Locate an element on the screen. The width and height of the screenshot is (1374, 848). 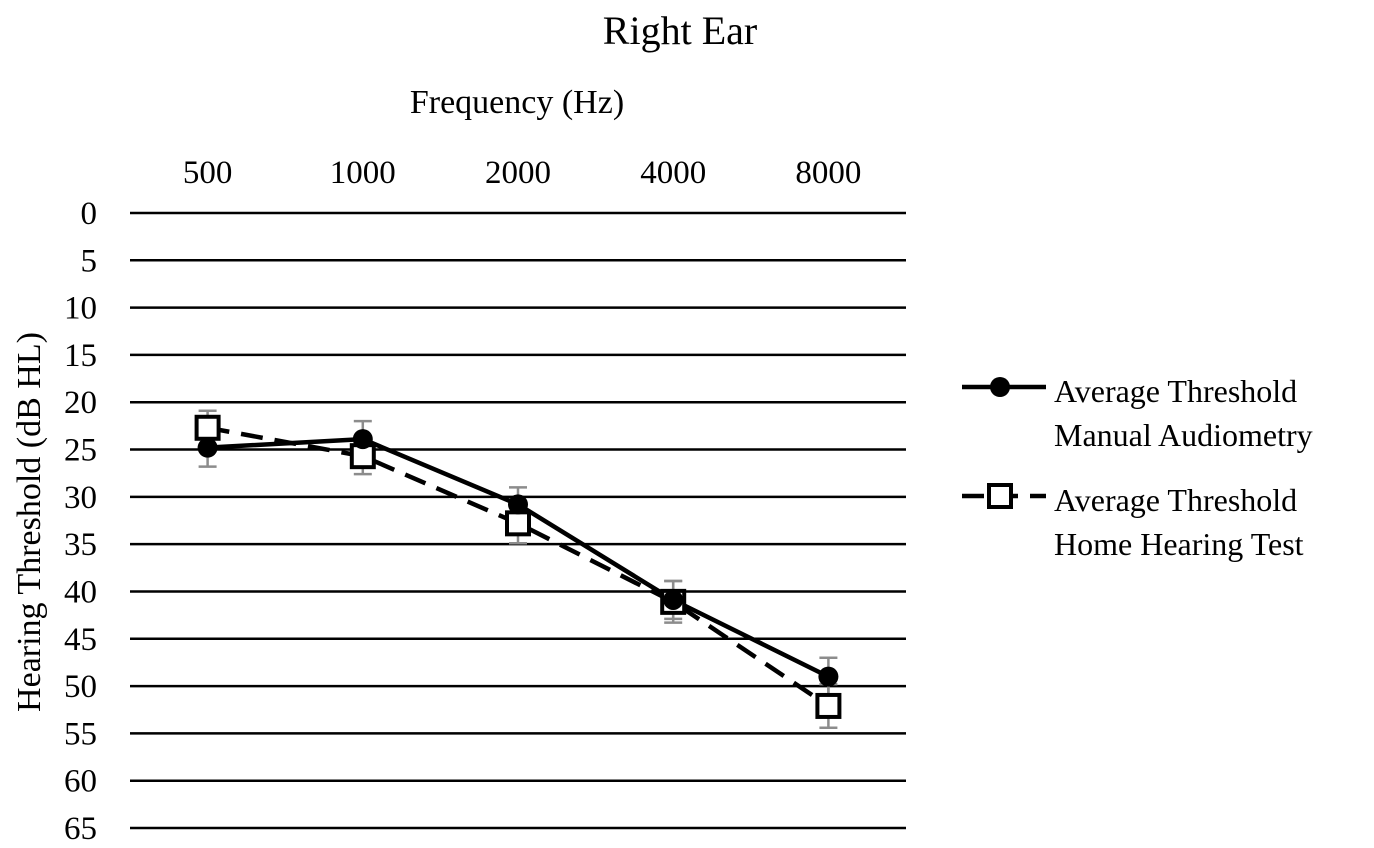
y-tick-label: 0 is located at coordinates (89, 214).